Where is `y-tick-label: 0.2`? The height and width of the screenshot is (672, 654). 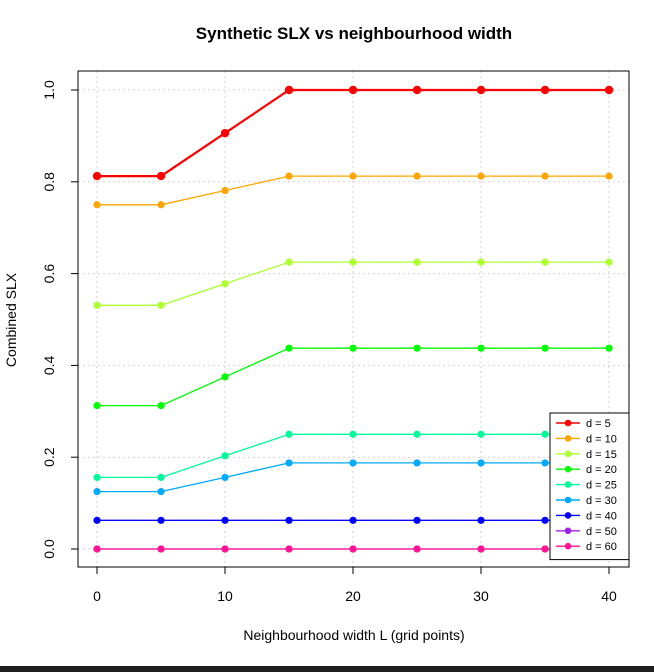
y-tick-label: 0.2 is located at coordinates (49, 457).